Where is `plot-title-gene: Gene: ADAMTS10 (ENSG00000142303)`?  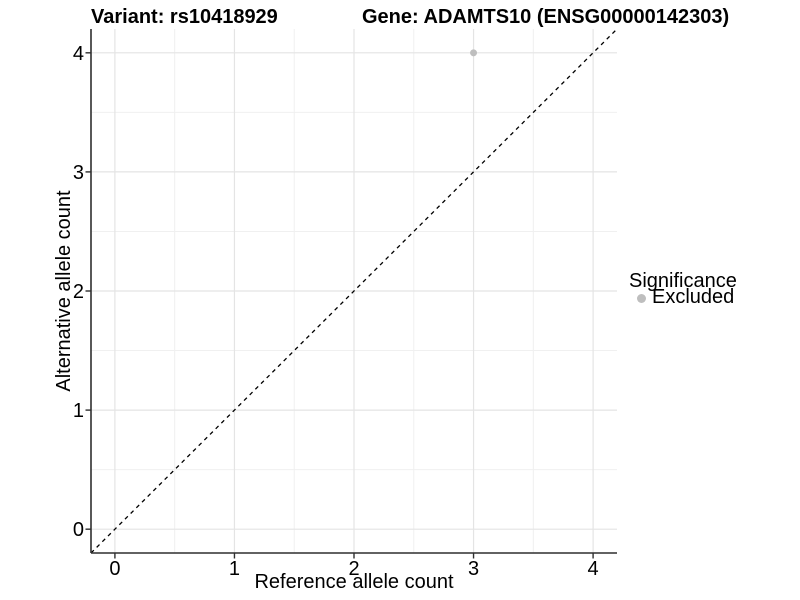
plot-title-gene: Gene: ADAMTS10 (ENSG00000142303) is located at coordinates (546, 17).